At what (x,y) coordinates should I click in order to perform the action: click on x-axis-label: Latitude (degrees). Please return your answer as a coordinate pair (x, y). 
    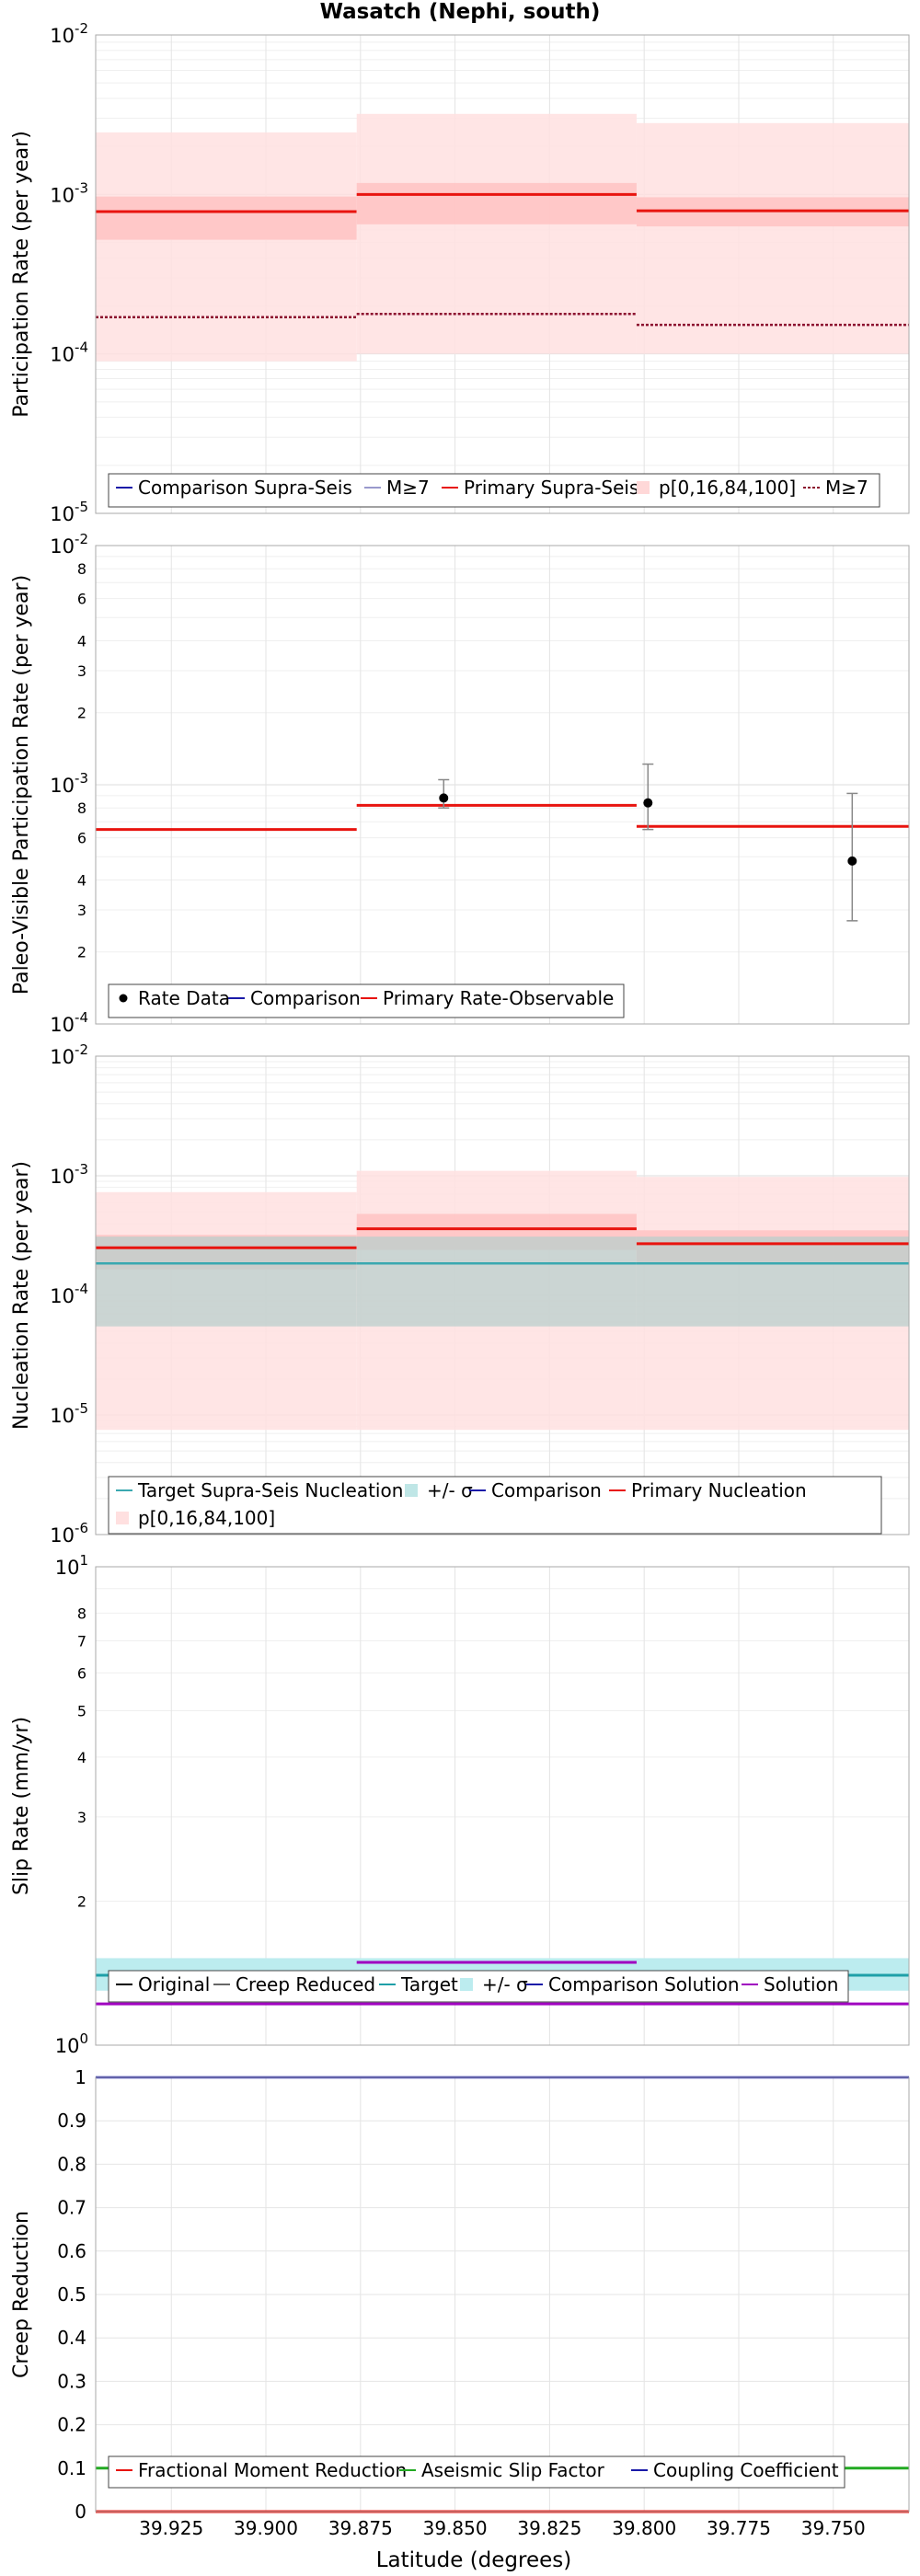
    Looking at the image, I should click on (474, 2560).